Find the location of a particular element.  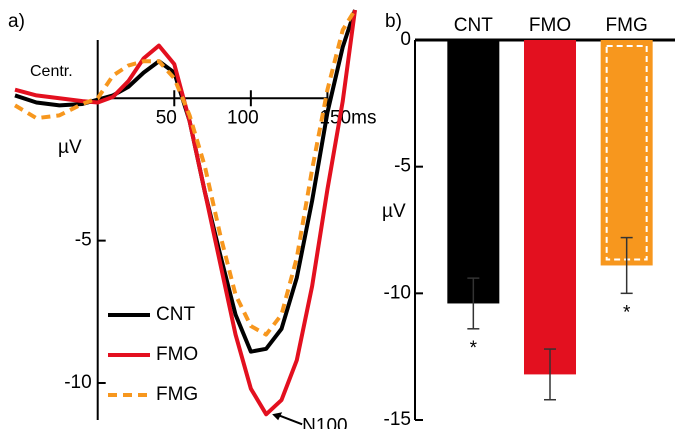

legend-label: CNT is located at coordinates (175, 314).